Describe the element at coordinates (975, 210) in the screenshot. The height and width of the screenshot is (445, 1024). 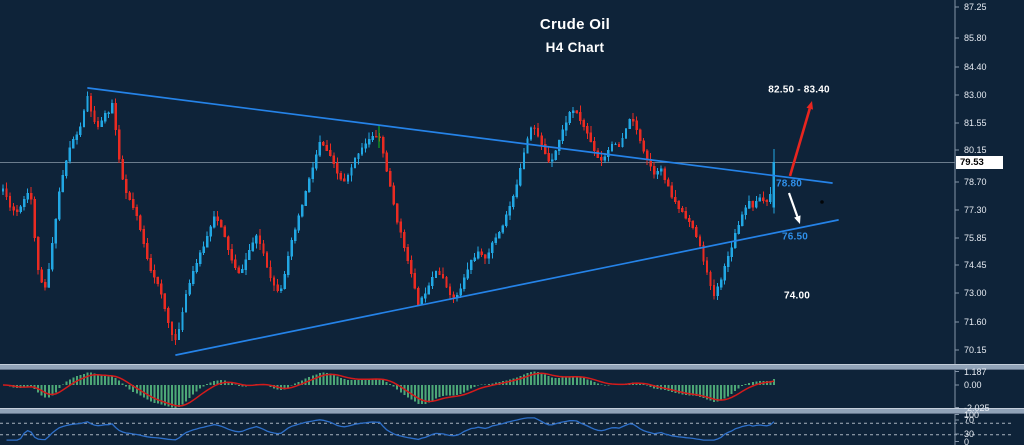
I see `axis-label: 77.30` at that location.